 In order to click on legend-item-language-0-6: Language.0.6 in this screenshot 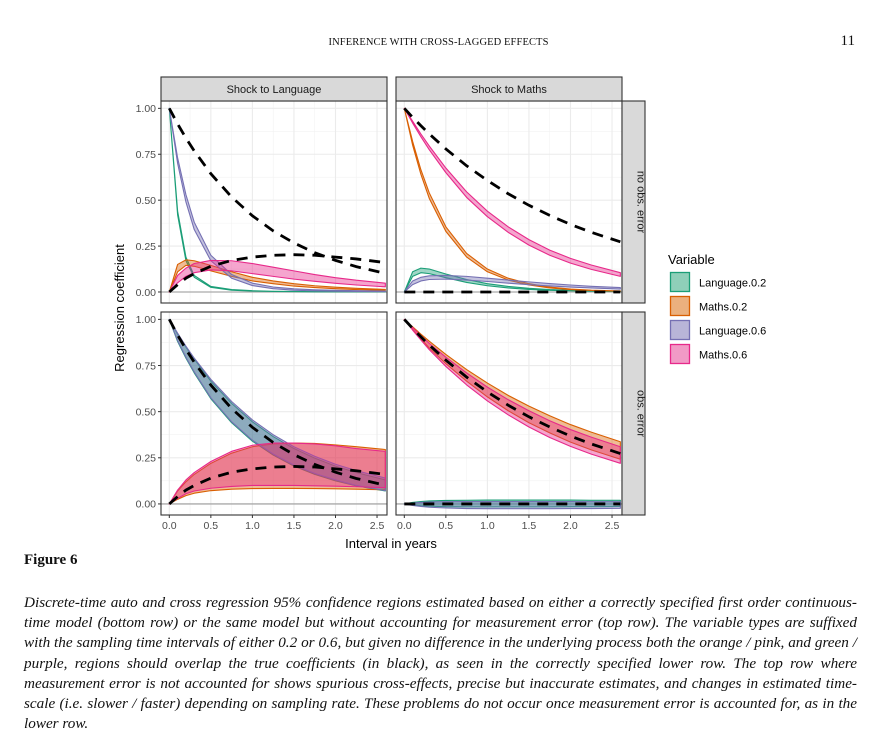, I will do `click(717, 330)`.